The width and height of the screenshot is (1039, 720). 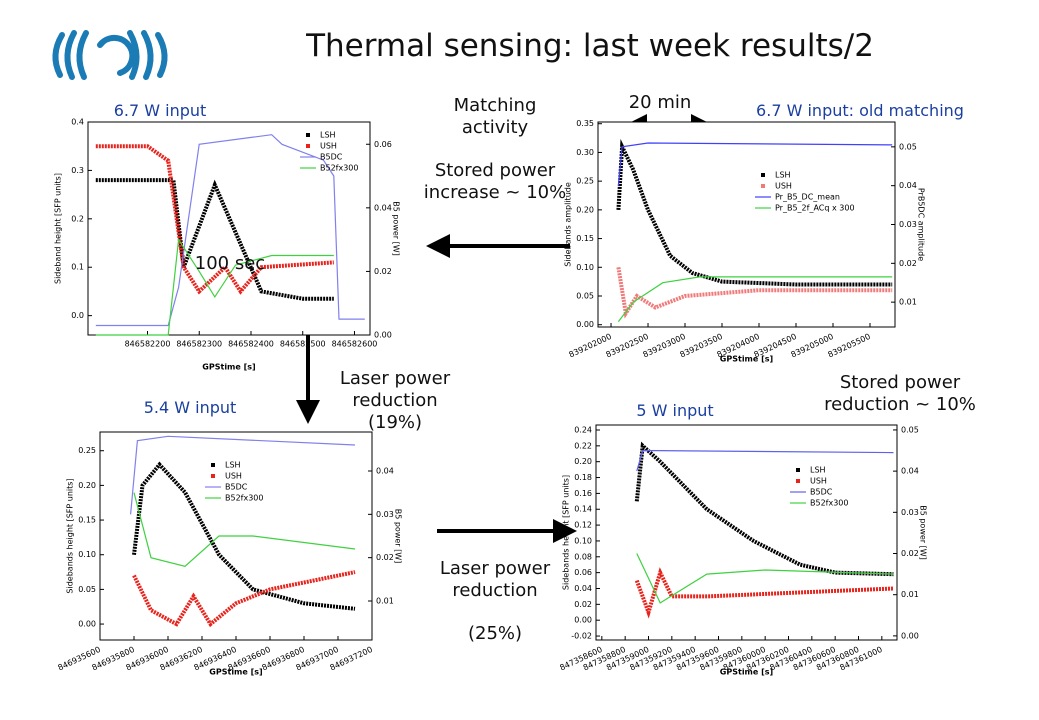 I want to click on y-tick-label: 0.35, so click(x=585, y=123).